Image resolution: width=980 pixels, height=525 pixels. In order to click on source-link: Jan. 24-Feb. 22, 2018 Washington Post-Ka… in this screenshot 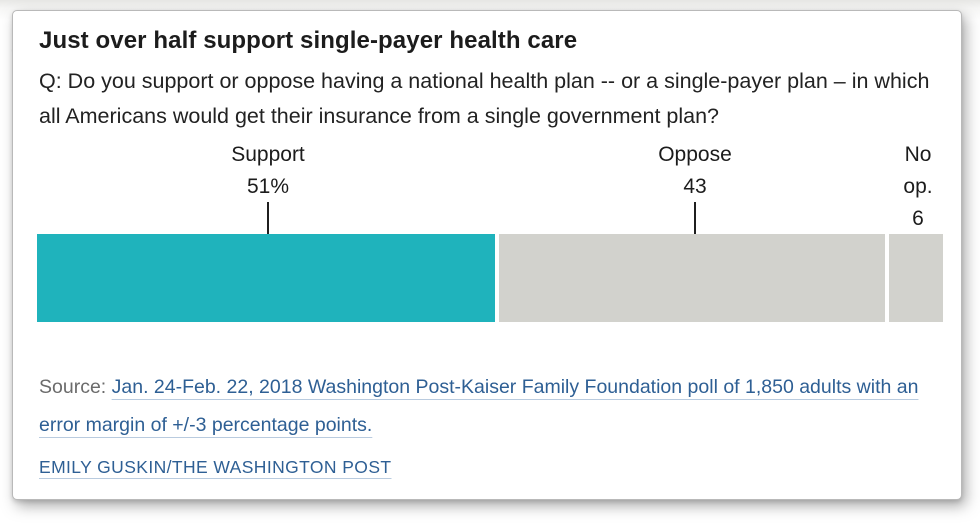, I will do `click(479, 406)`.